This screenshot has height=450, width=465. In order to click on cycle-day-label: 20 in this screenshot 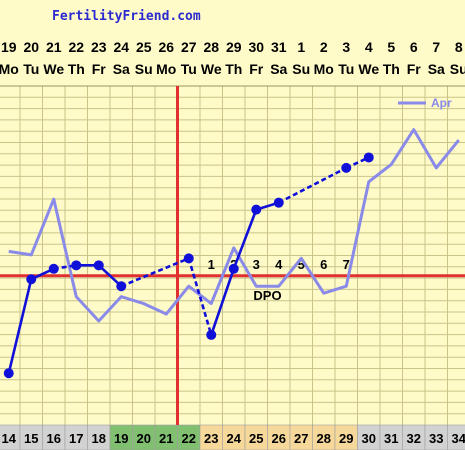, I will do `click(144, 438)`.